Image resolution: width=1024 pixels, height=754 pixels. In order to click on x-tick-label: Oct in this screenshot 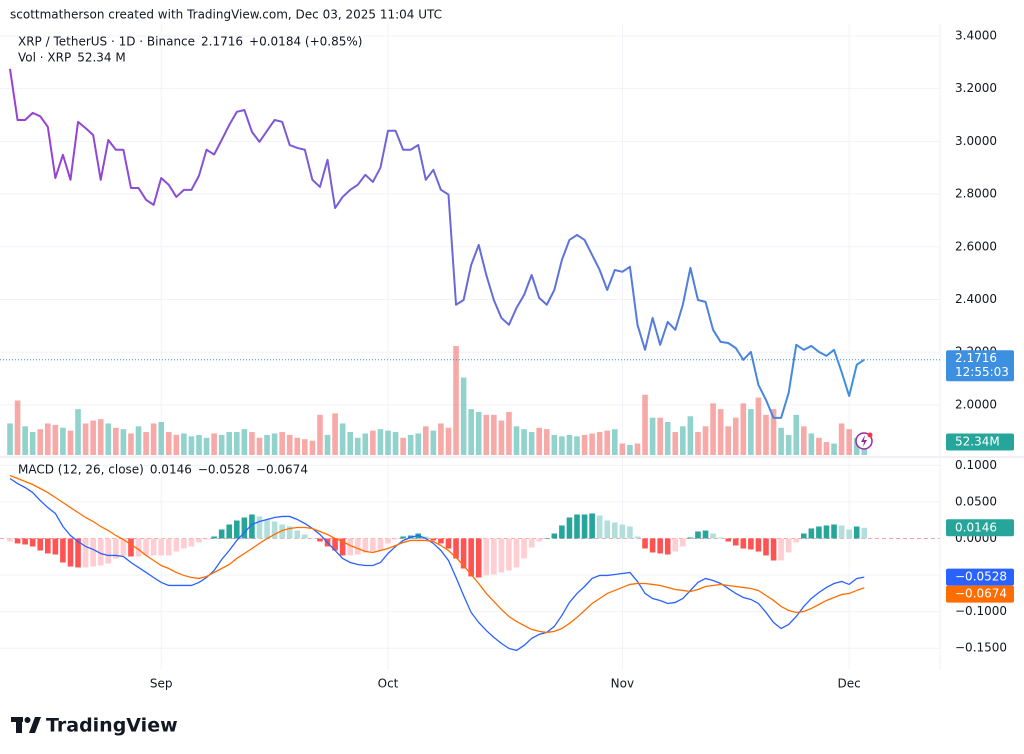, I will do `click(388, 684)`.